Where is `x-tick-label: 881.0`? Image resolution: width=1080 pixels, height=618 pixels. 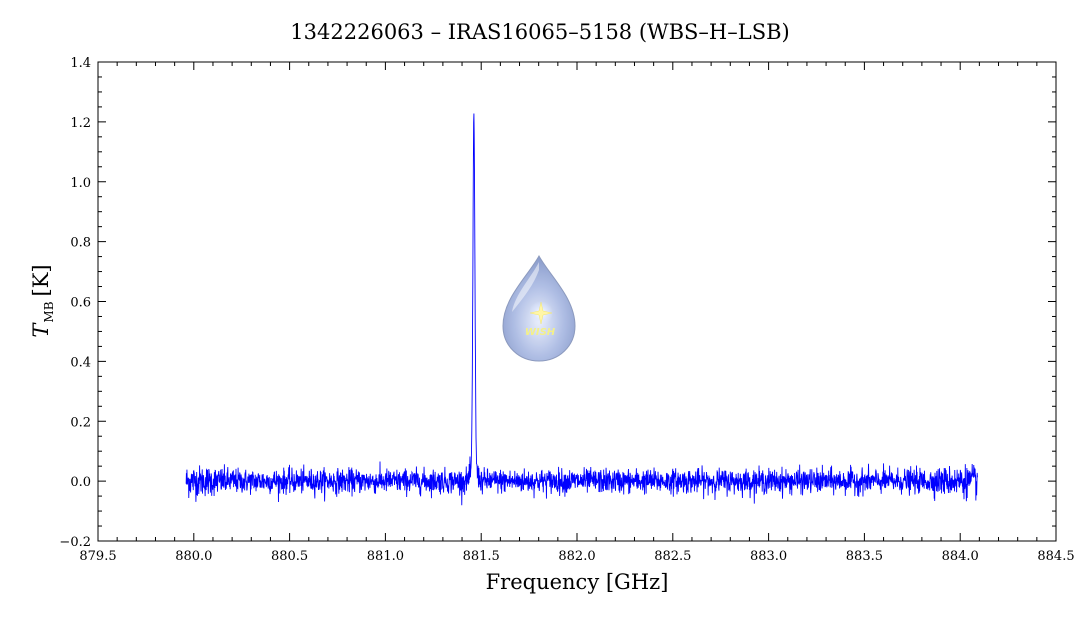
x-tick-label: 881.0 is located at coordinates (385, 556).